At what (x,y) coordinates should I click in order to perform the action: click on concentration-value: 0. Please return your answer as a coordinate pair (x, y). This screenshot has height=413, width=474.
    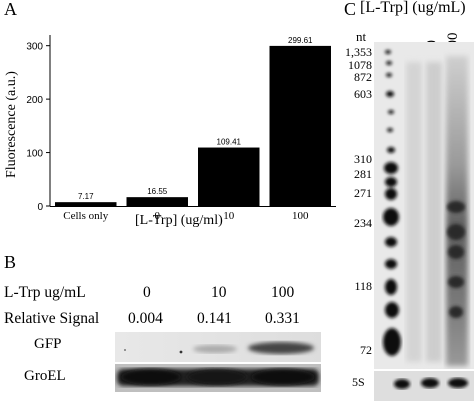
    Looking at the image, I should click on (147, 292).